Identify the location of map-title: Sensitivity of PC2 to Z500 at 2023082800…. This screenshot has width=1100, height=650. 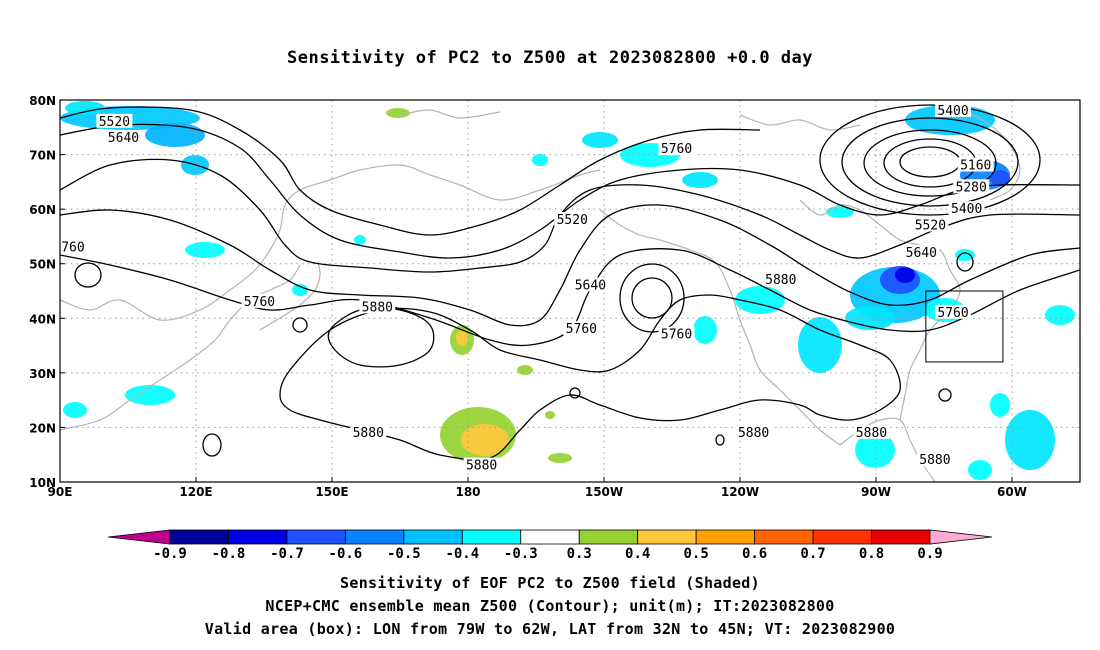
(549, 58).